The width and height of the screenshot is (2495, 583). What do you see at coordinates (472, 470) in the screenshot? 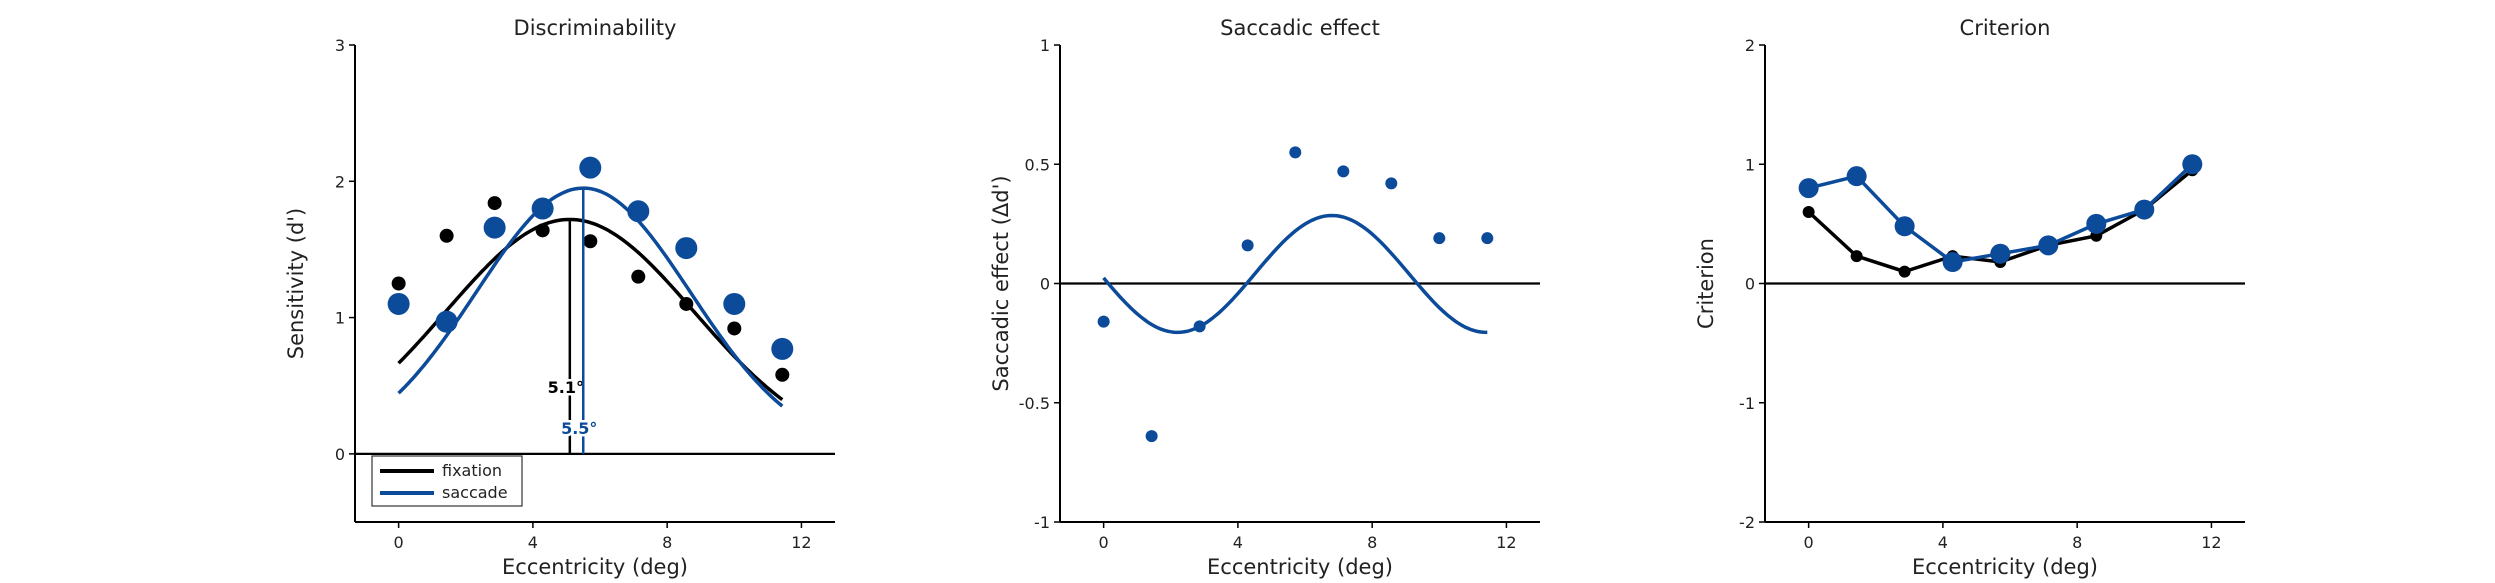
I see `legend-label-fixation: fixation` at bounding box center [472, 470].